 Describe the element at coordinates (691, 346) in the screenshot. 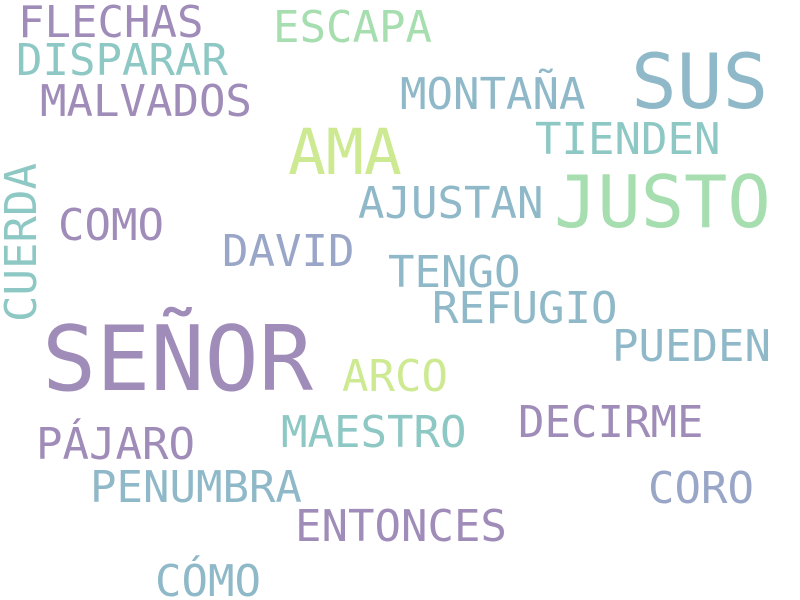

I see `word-pueden: PUEDEN` at that location.